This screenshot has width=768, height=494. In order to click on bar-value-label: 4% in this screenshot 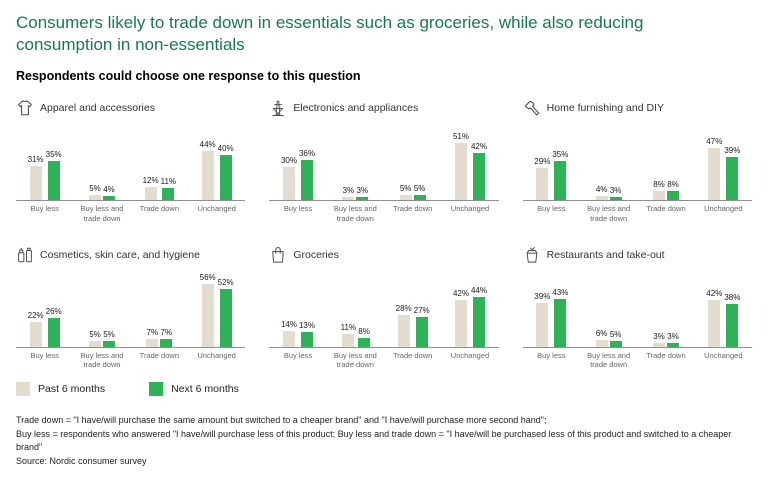, I will do `click(601, 189)`.